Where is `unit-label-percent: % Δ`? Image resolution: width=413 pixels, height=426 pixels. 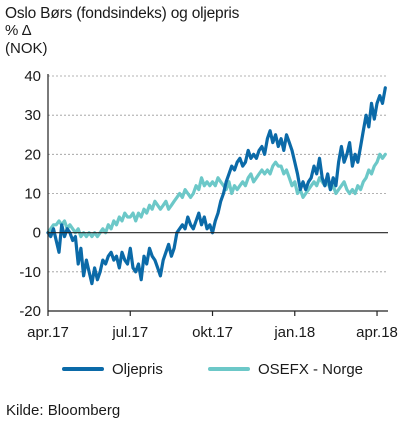
unit-label-percent: % Δ is located at coordinates (18, 30).